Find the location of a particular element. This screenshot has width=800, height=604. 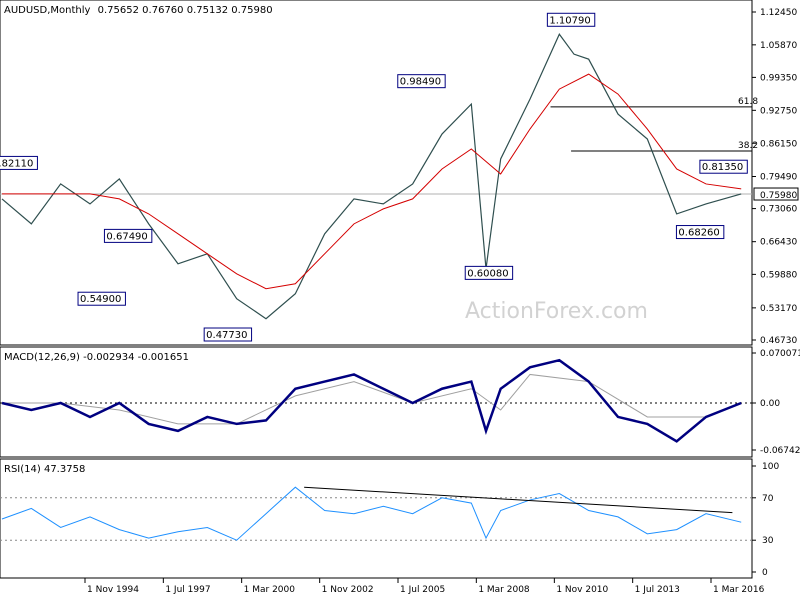

macd-y-tick-label: 0.00 is located at coordinates (770, 404).